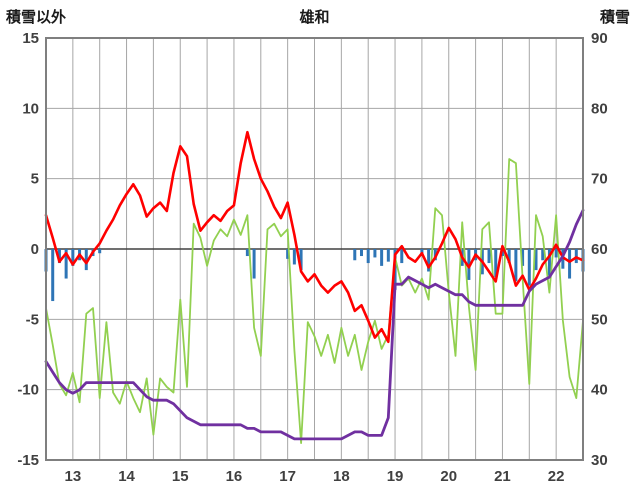 This screenshot has height=501, width=636. Describe the element at coordinates (341, 476) in the screenshot. I see `svg-text: 18` at that location.